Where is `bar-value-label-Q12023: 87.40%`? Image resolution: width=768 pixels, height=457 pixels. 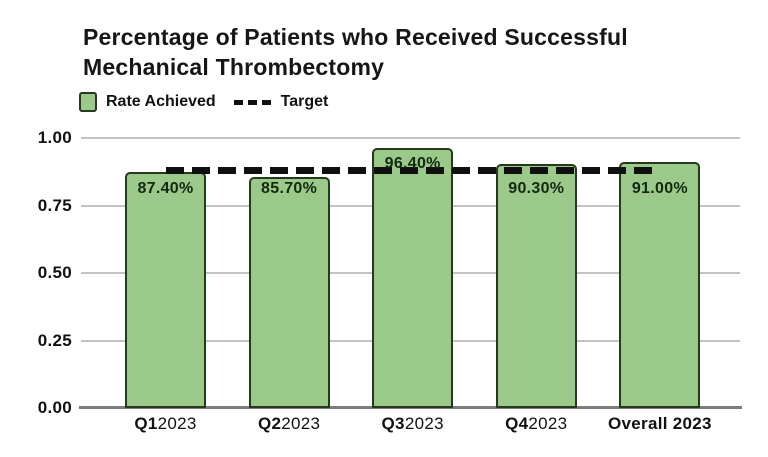 bar-value-label-Q12023: 87.40% is located at coordinates (165, 189).